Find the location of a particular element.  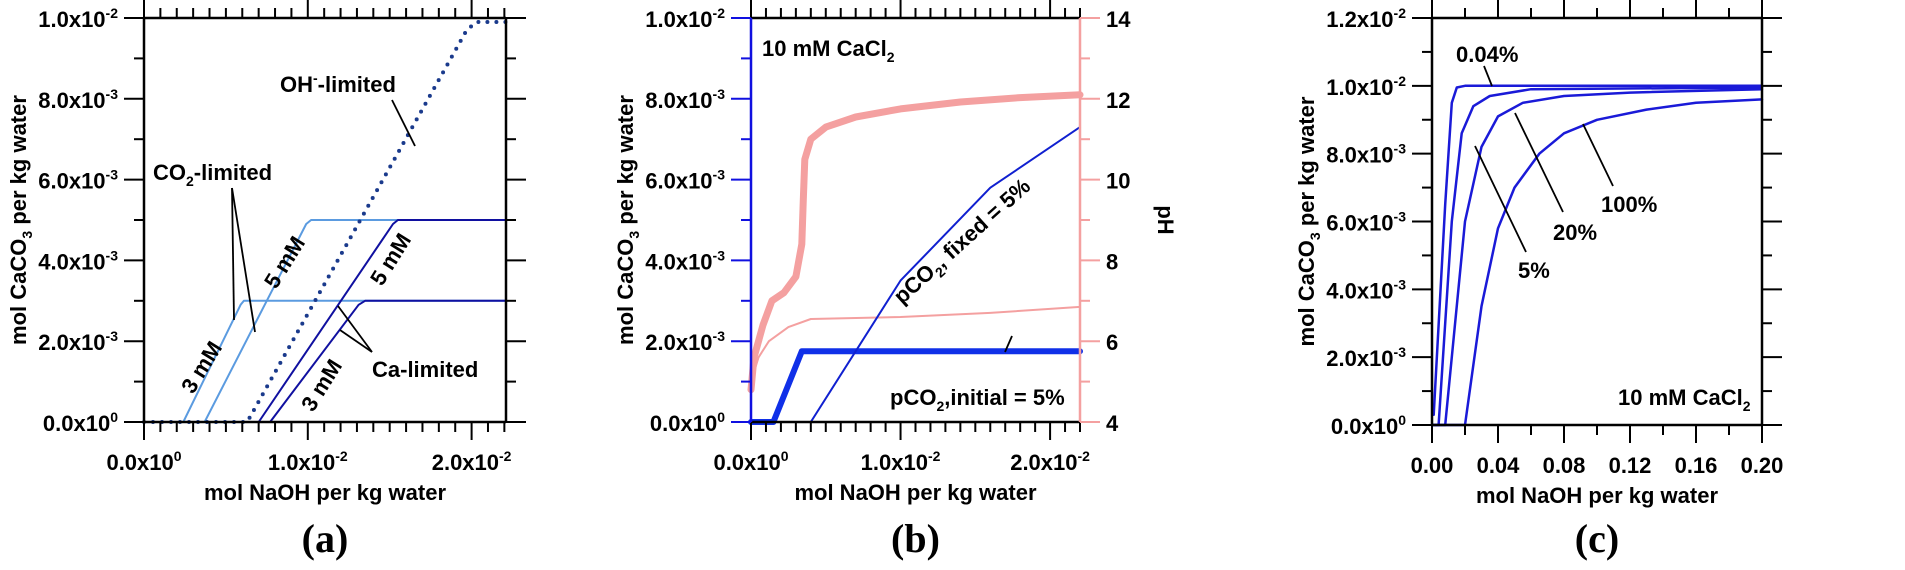

series-line-ph-pco2-fixed-5- is located at coordinates (915, 344).